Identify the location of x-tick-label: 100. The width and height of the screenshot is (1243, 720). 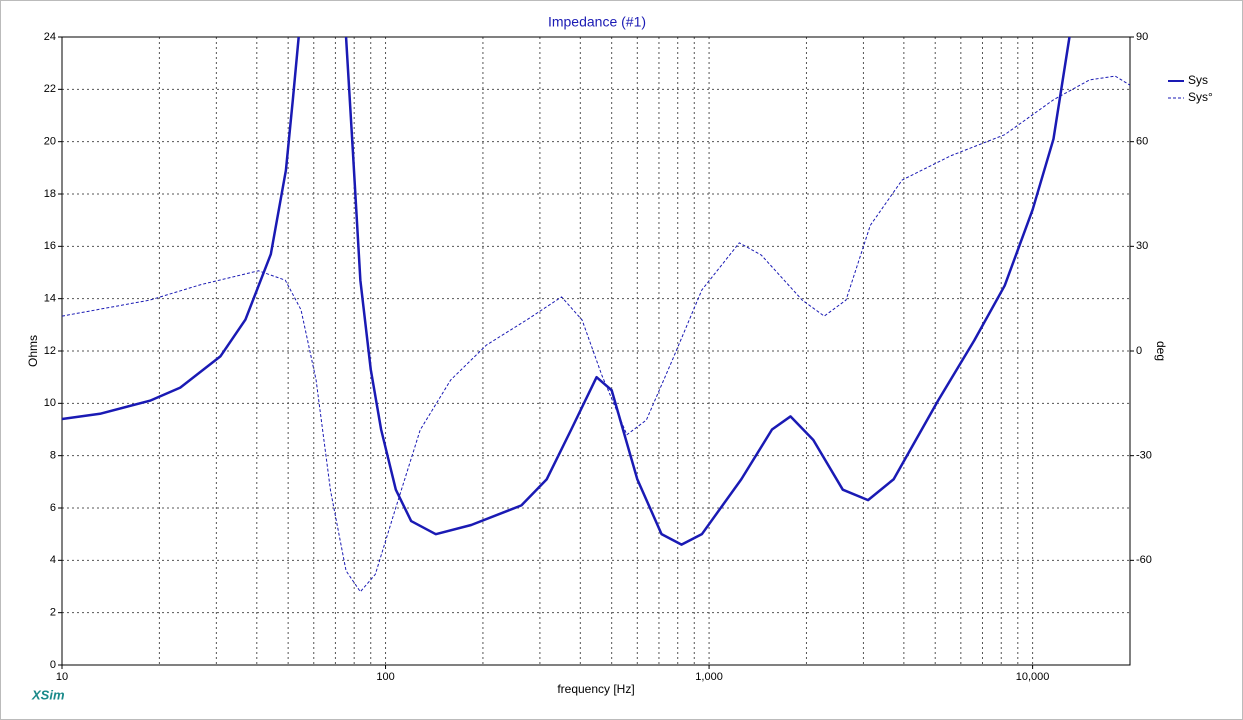
(385, 677).